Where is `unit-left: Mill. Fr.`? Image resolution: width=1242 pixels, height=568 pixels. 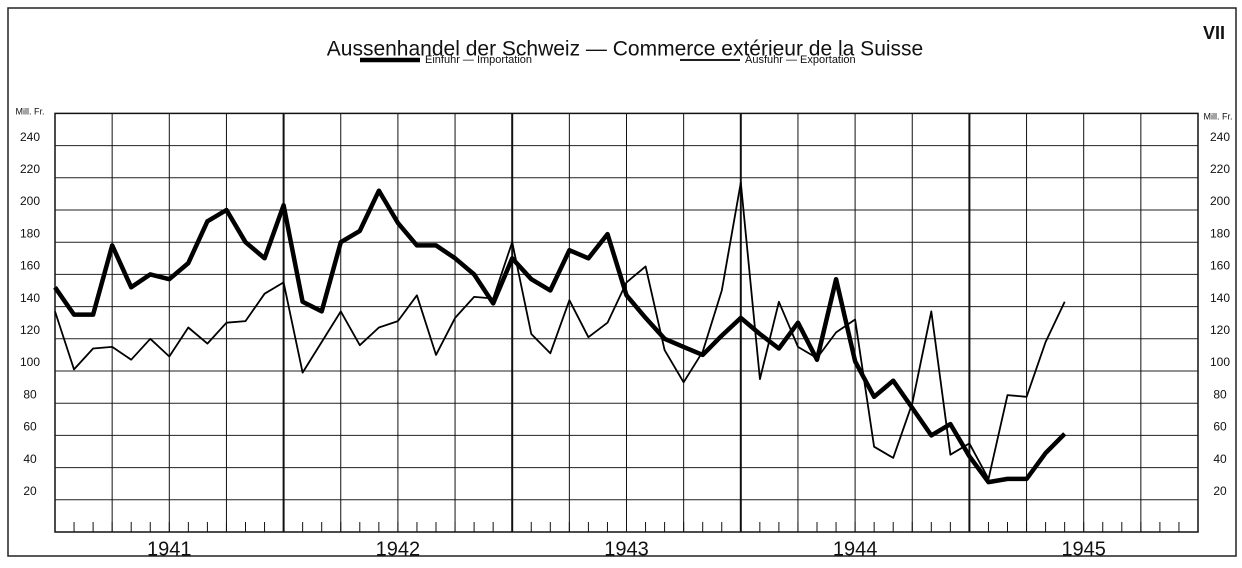
unit-left: Mill. Fr. is located at coordinates (30, 111).